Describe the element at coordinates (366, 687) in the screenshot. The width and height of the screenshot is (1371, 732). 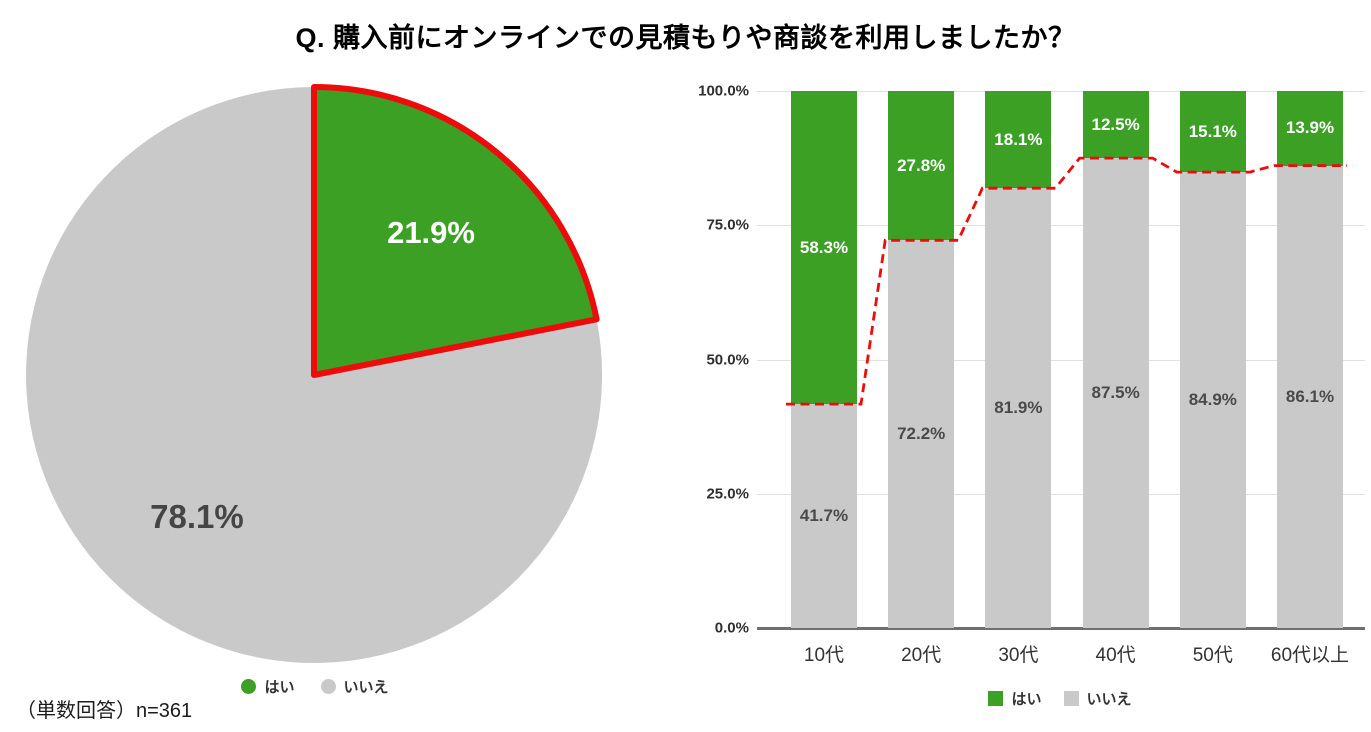
I see `pie-legend-label-no: いいえ` at that location.